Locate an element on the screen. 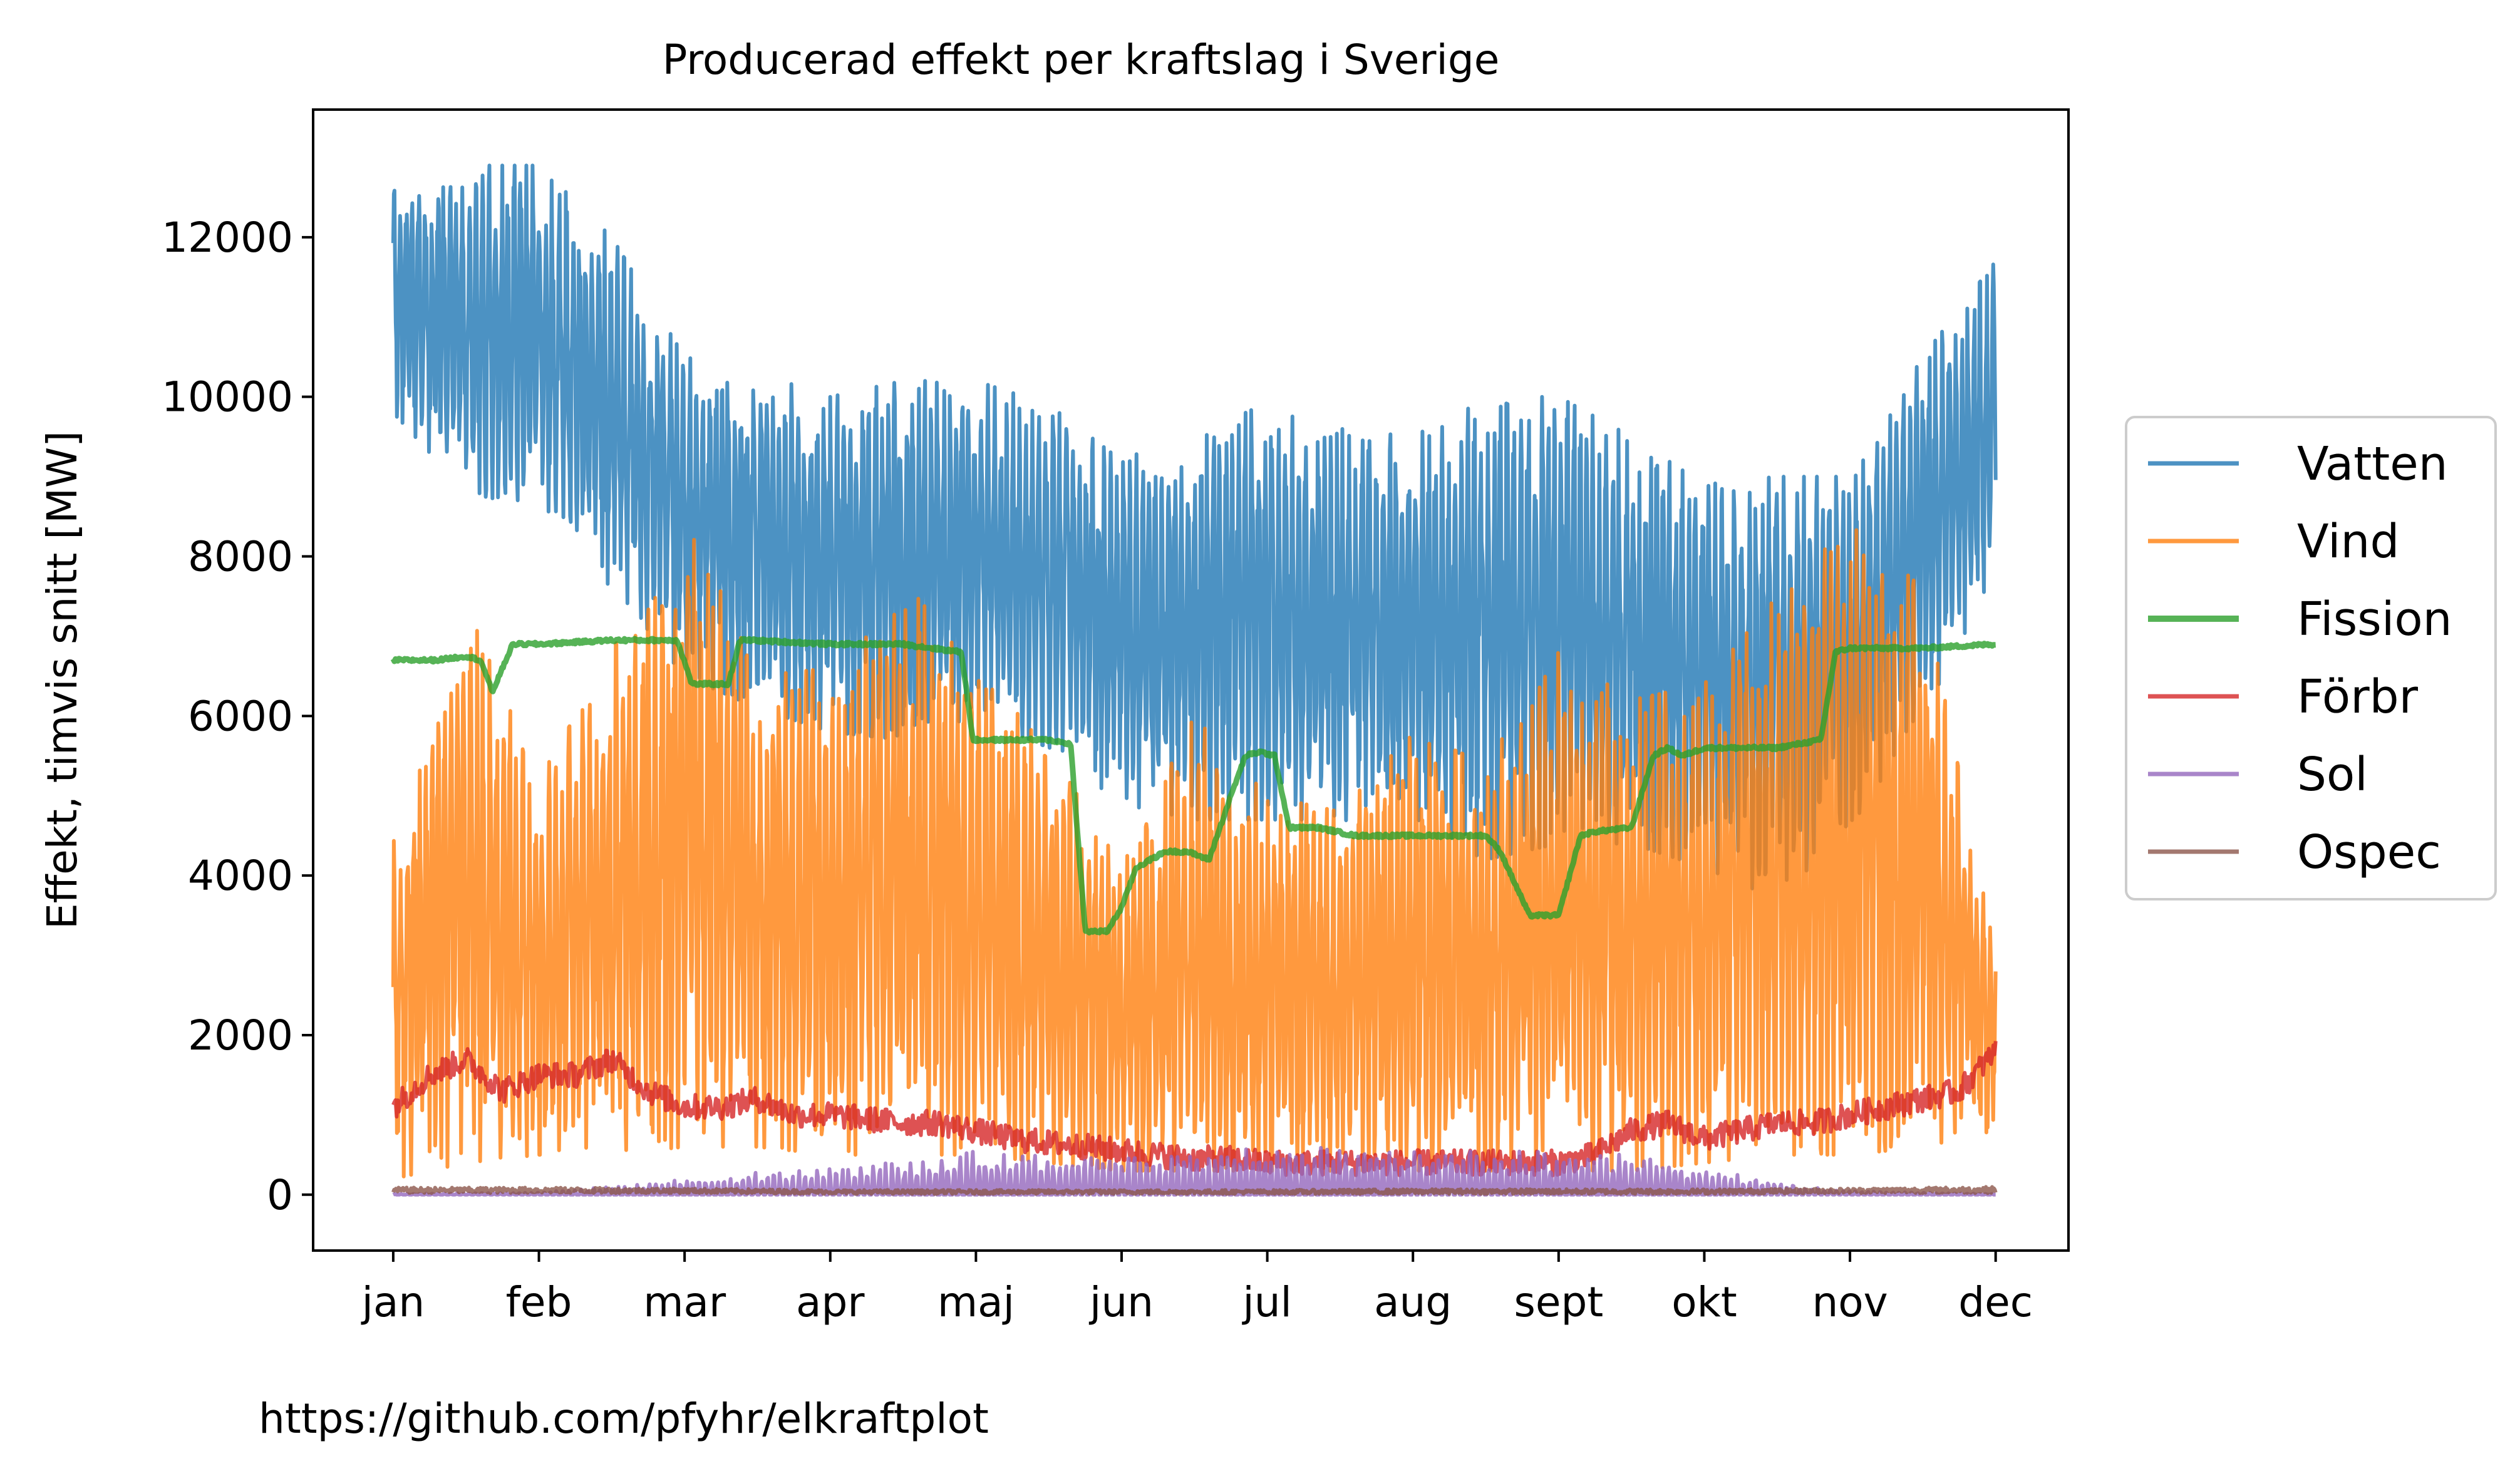 This screenshot has height=1481, width=2520. x-tick-label: sept is located at coordinates (1558, 1302).